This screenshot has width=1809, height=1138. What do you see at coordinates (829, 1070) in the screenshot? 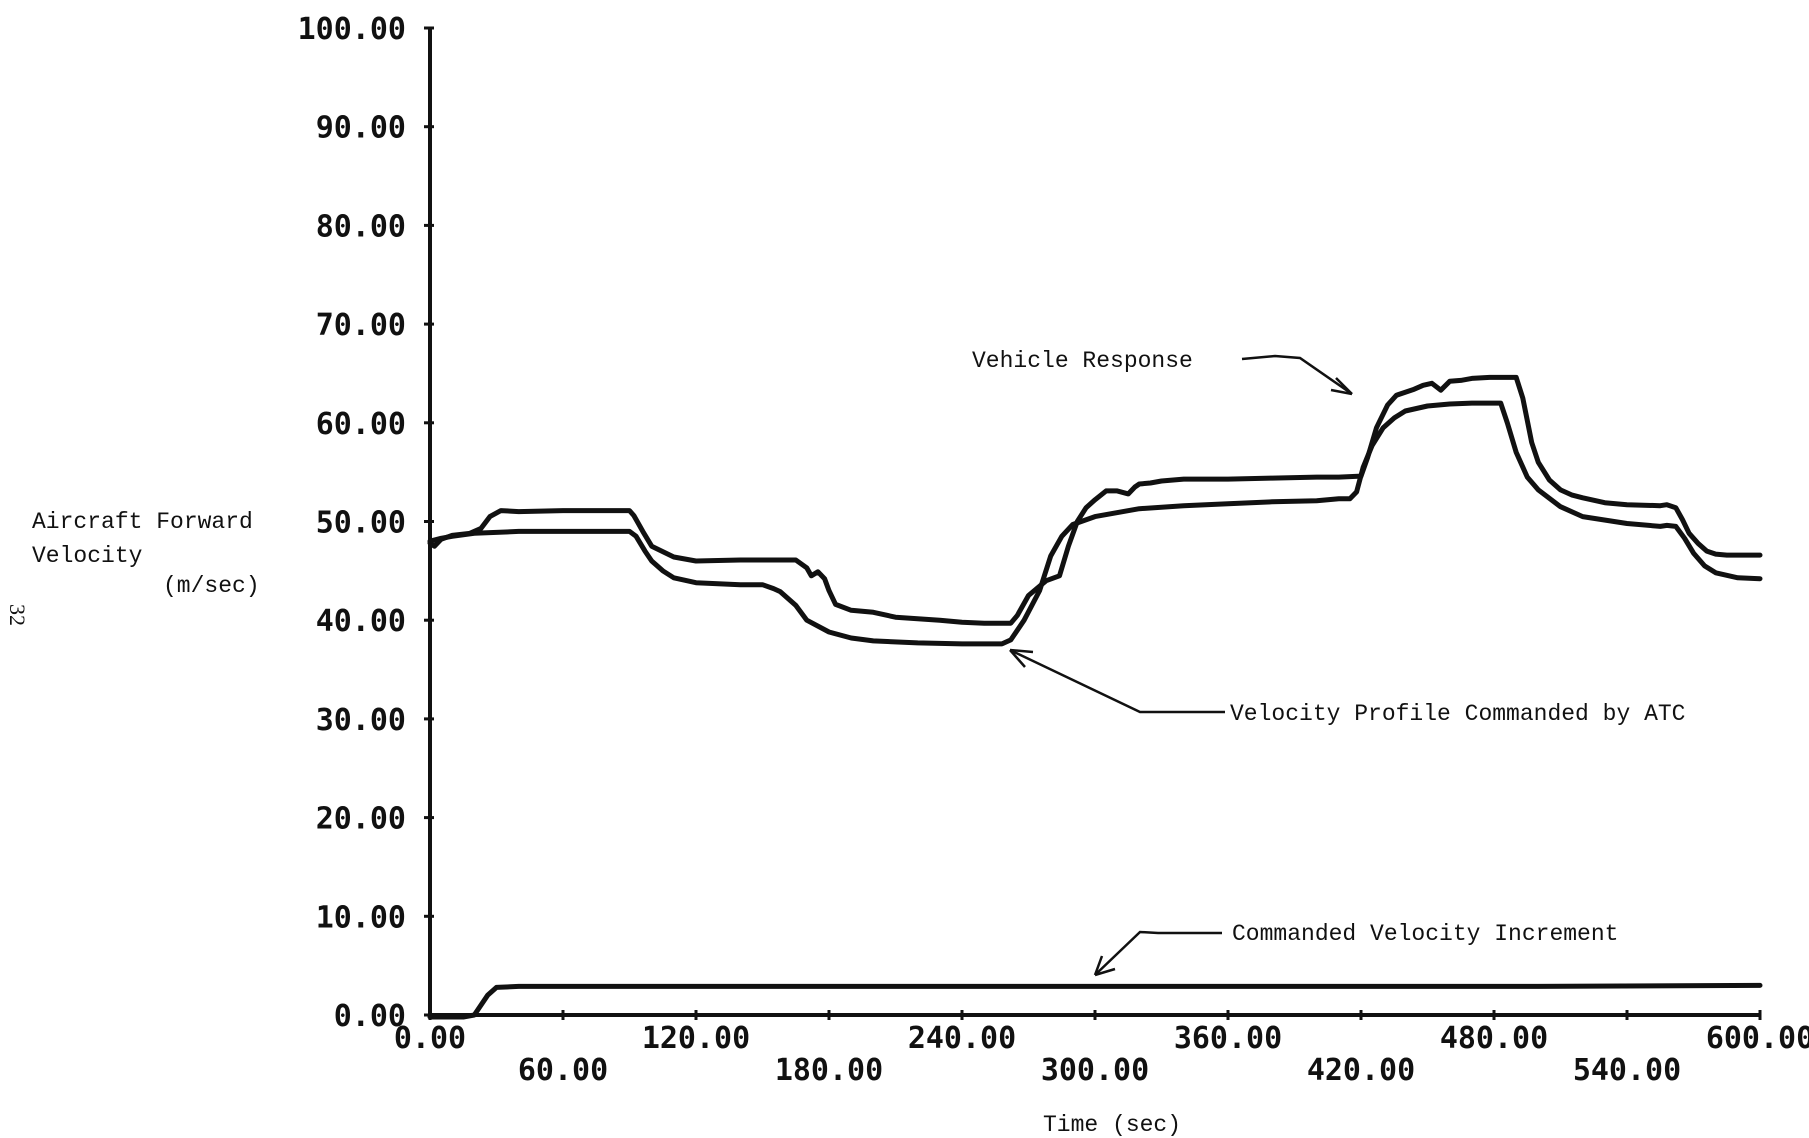
I see `x-tick-label: 180.00` at bounding box center [829, 1070].